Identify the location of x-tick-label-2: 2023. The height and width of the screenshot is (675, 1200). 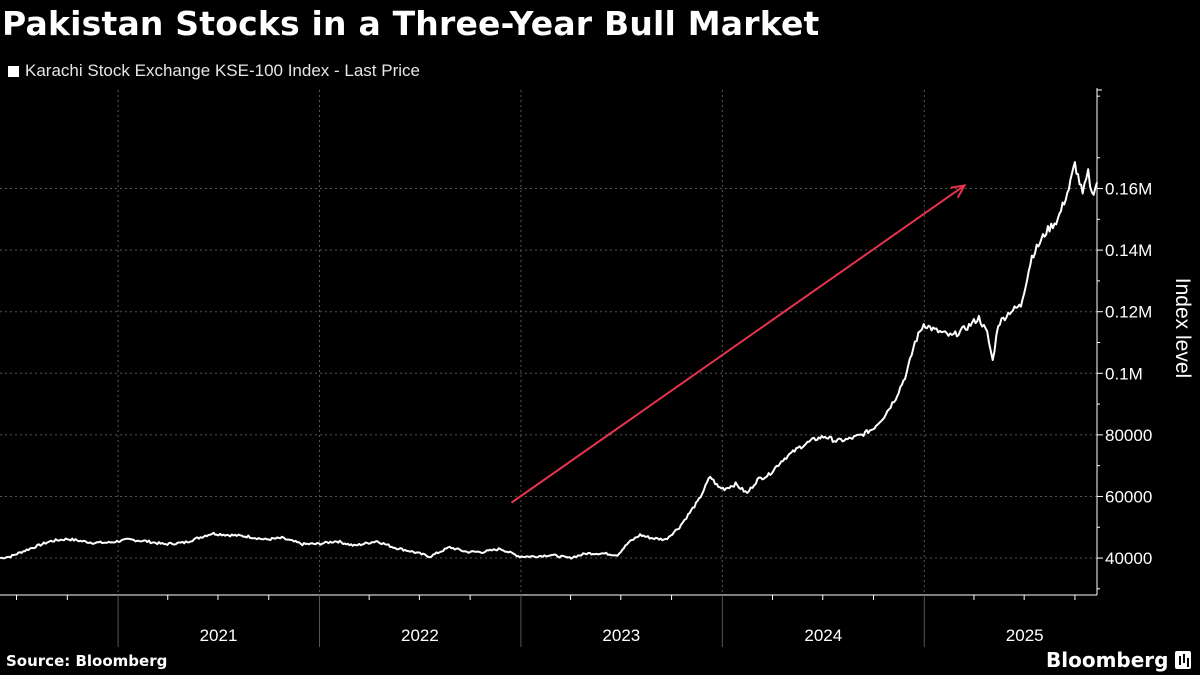
(621, 635).